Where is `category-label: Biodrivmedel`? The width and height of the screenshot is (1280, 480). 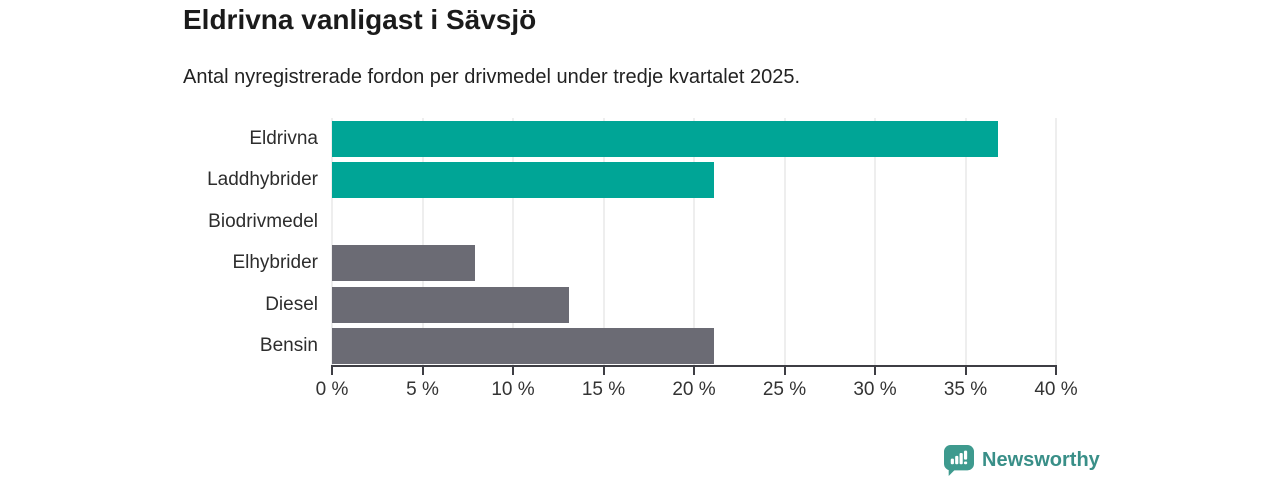
category-label: Biodrivmedel is located at coordinates (263, 221).